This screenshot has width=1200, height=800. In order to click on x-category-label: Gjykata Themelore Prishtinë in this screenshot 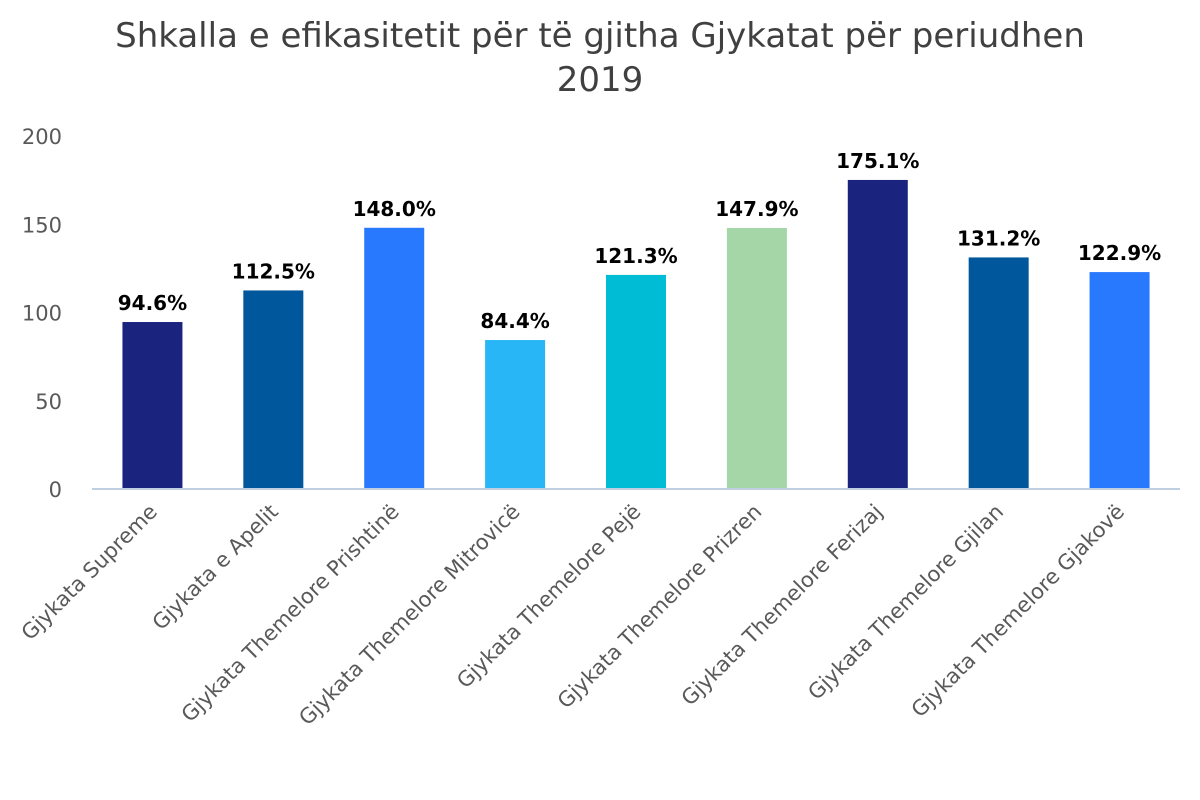, I will do `click(290, 613)`.